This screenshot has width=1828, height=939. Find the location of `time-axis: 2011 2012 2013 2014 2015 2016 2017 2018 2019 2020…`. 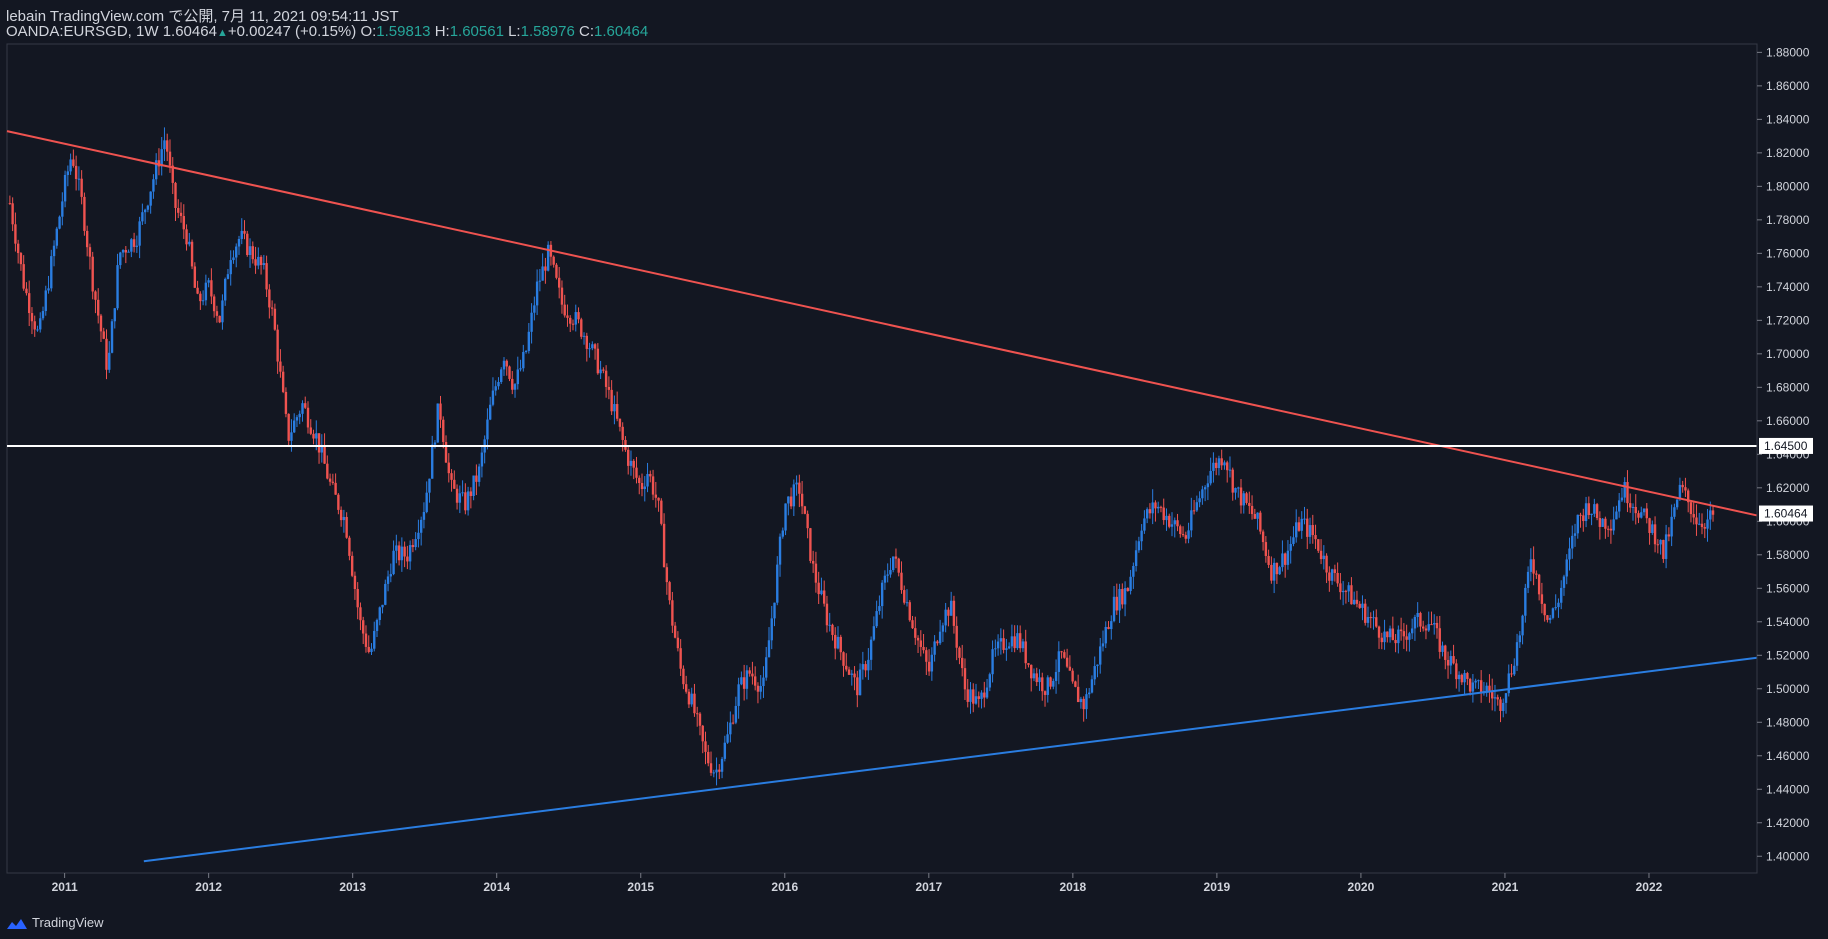

time-axis: 2011 2012 2013 2014 2015 2016 2017 2018 2019 2020… is located at coordinates (857, 883).